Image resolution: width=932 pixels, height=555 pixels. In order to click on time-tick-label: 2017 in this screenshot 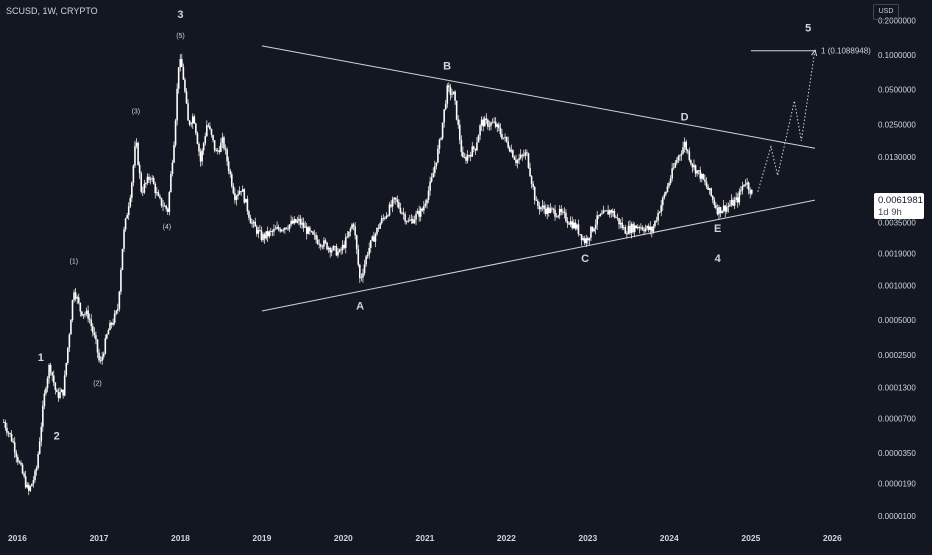, I will do `click(99, 538)`.